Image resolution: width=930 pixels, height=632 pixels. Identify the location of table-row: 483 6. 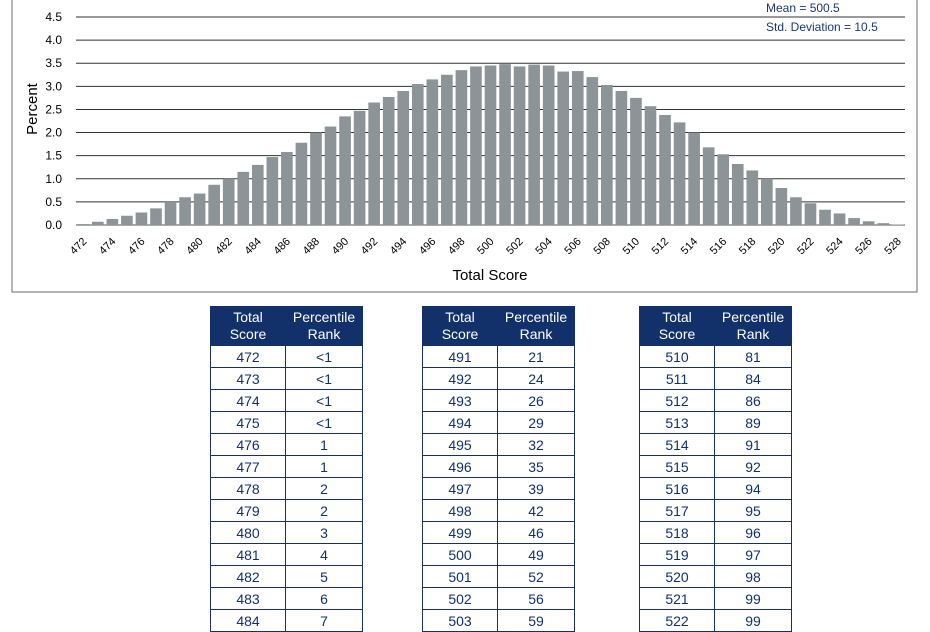
(286, 598).